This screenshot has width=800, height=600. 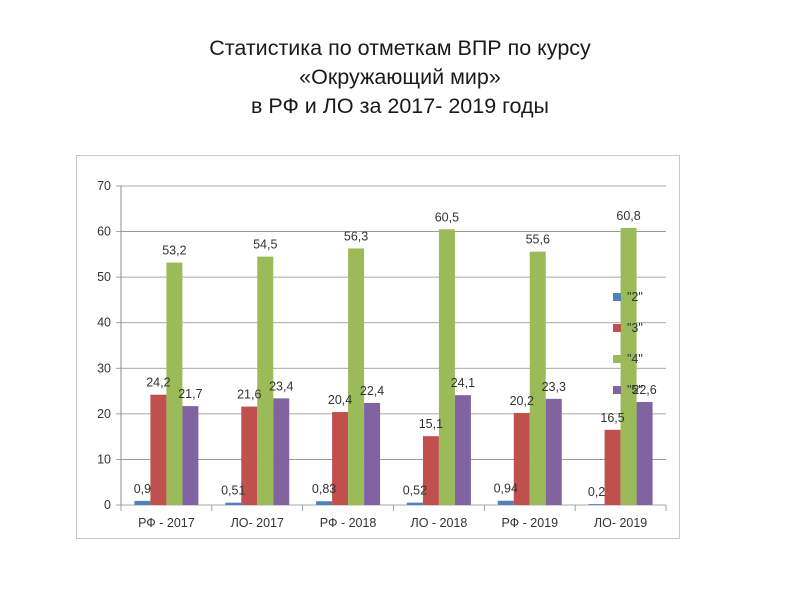 I want to click on data-label: 23,4, so click(x=281, y=386).